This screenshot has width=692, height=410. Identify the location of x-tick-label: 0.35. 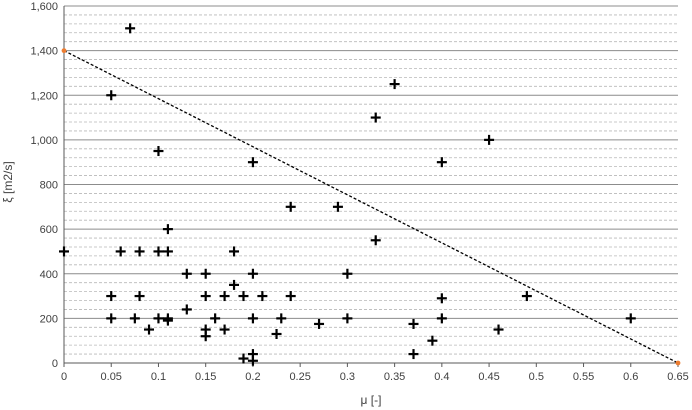
(394, 377).